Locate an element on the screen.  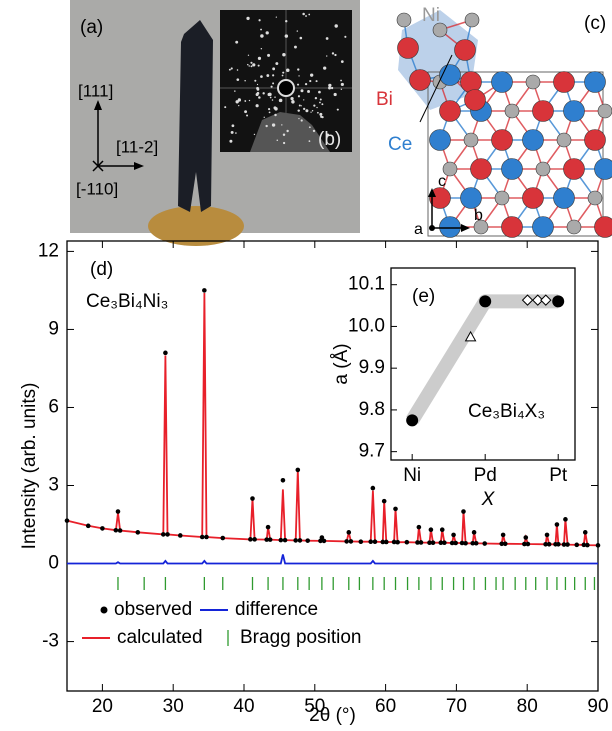
arrow-head is located at coordinates (98, 105).